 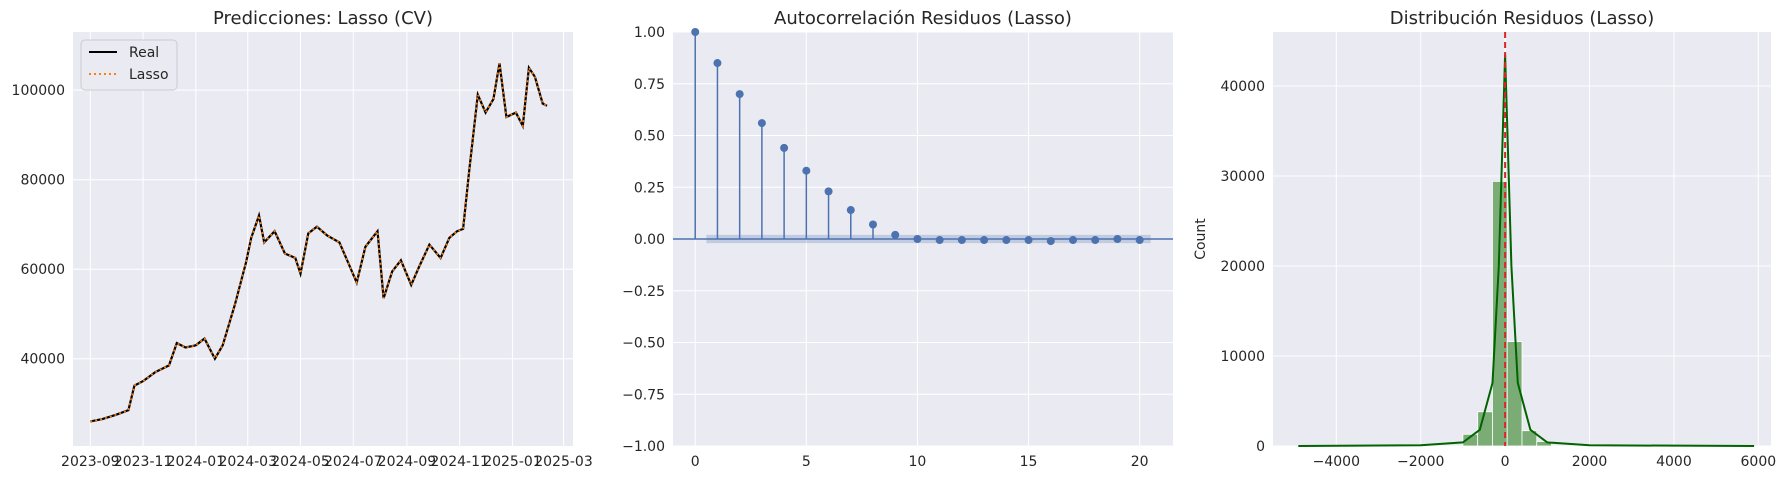 What do you see at coordinates (649, 137) in the screenshot?
I see `y-tick-label: 0.50` at bounding box center [649, 137].